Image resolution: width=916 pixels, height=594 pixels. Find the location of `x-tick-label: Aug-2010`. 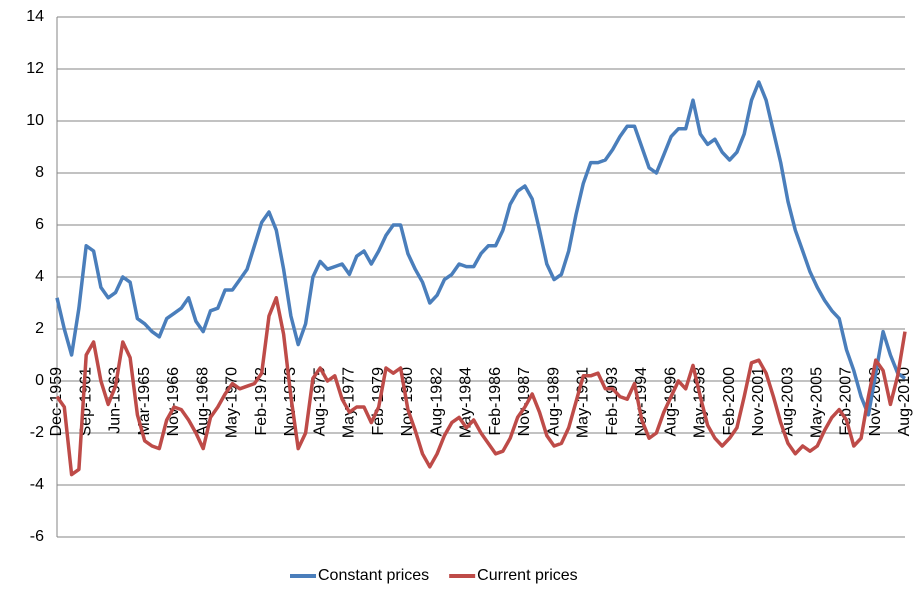

x-tick-label: Aug-2010 is located at coordinates (904, 401).